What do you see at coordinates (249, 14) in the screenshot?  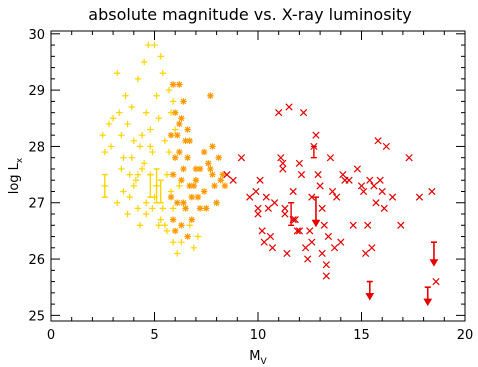 I see `chart-title: absolute magnitude vs. X-ray luminosity` at bounding box center [249, 14].